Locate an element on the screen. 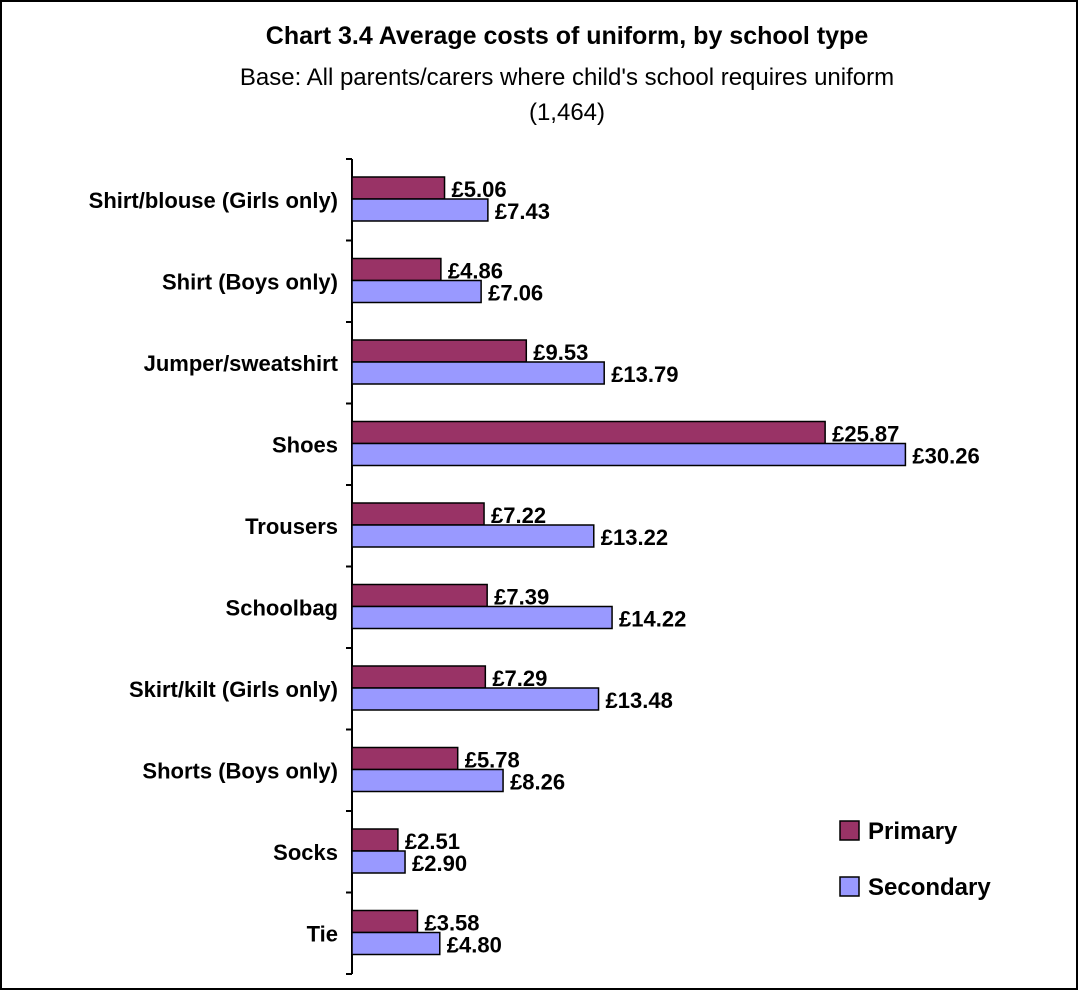 Image resolution: width=1082 pixels, height=990 pixels. data-label-primary: £9.53 is located at coordinates (560, 352).